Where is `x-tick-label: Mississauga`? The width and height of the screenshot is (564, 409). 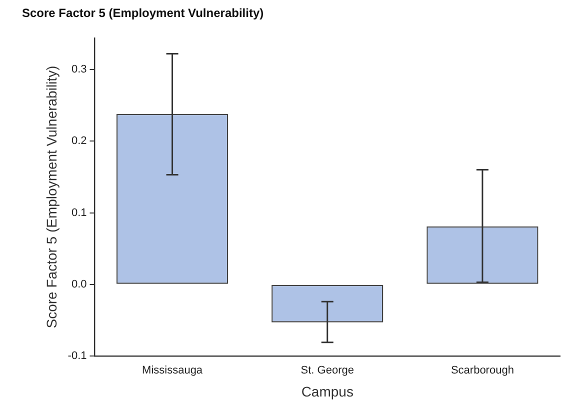
x-tick-label: Mississauga is located at coordinates (173, 370).